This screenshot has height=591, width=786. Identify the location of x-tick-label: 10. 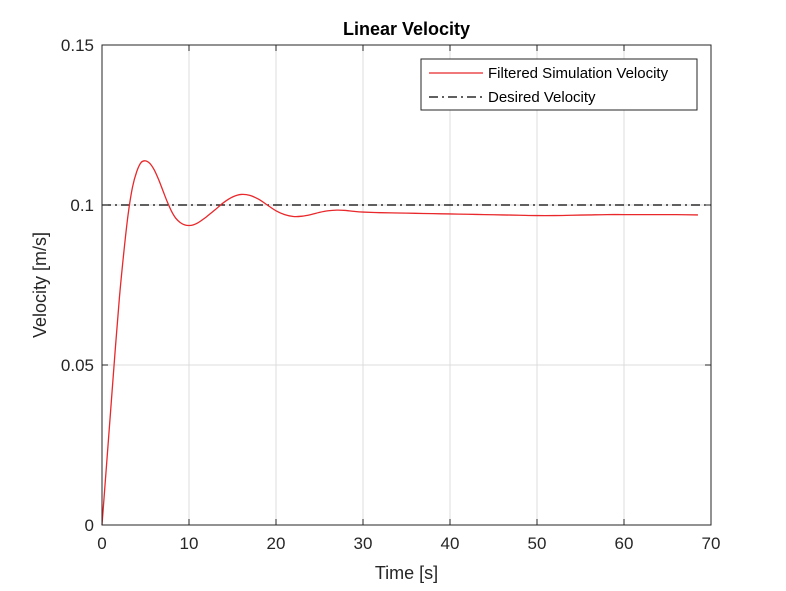
(189, 543).